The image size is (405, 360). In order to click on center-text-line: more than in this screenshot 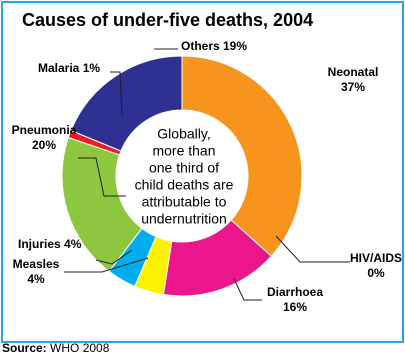, I will do `click(183, 151)`.